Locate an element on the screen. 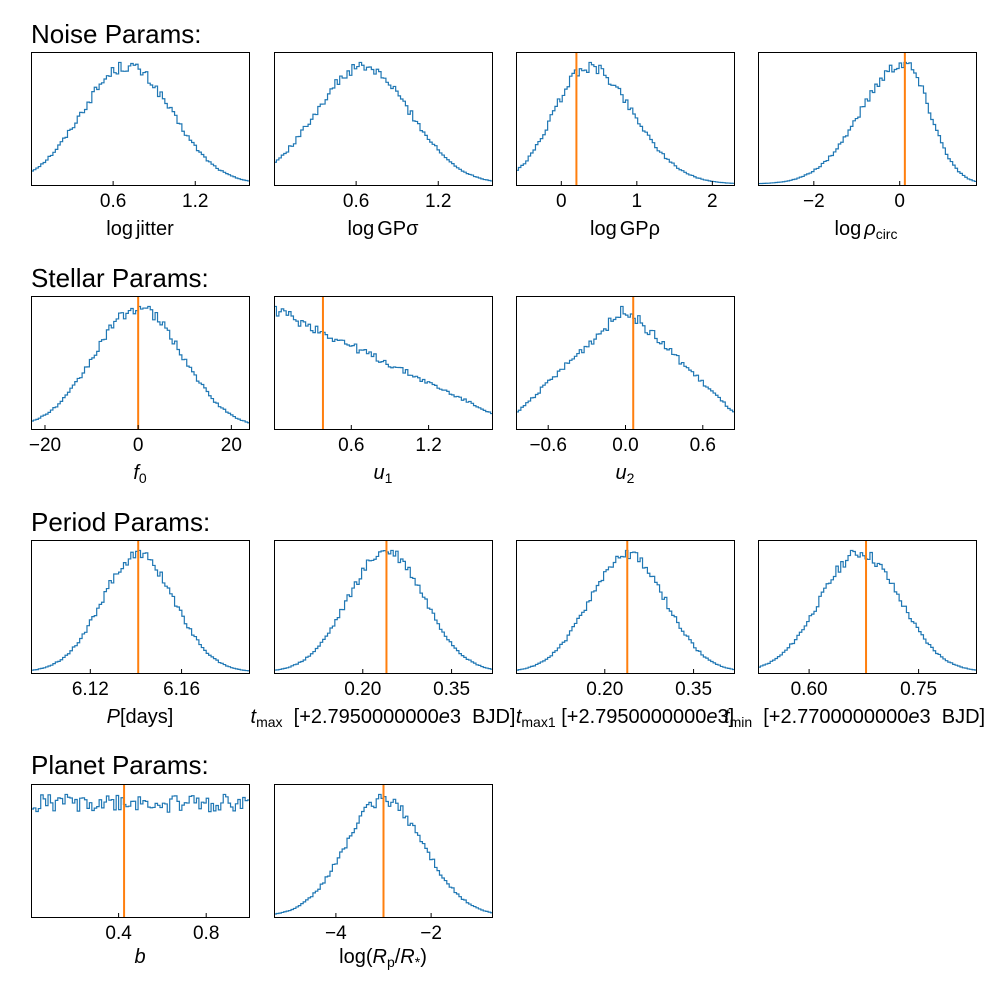 This screenshot has width=1000, height=1000. histogram-b: 0.4 0.8 is located at coordinates (140, 864).